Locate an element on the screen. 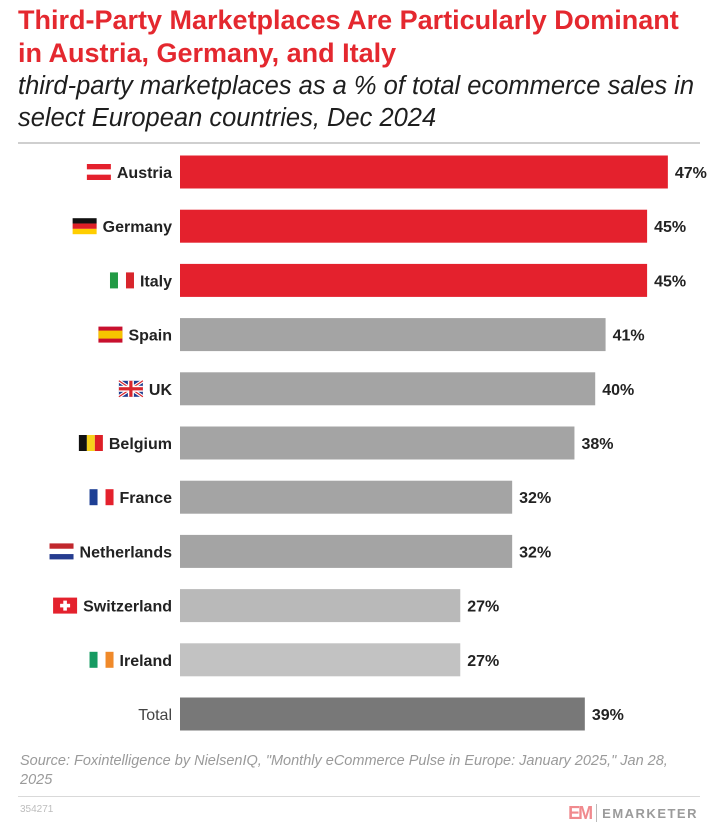 The height and width of the screenshot is (833, 720). emarketer-logo: EM EMARKETER is located at coordinates (633, 813).